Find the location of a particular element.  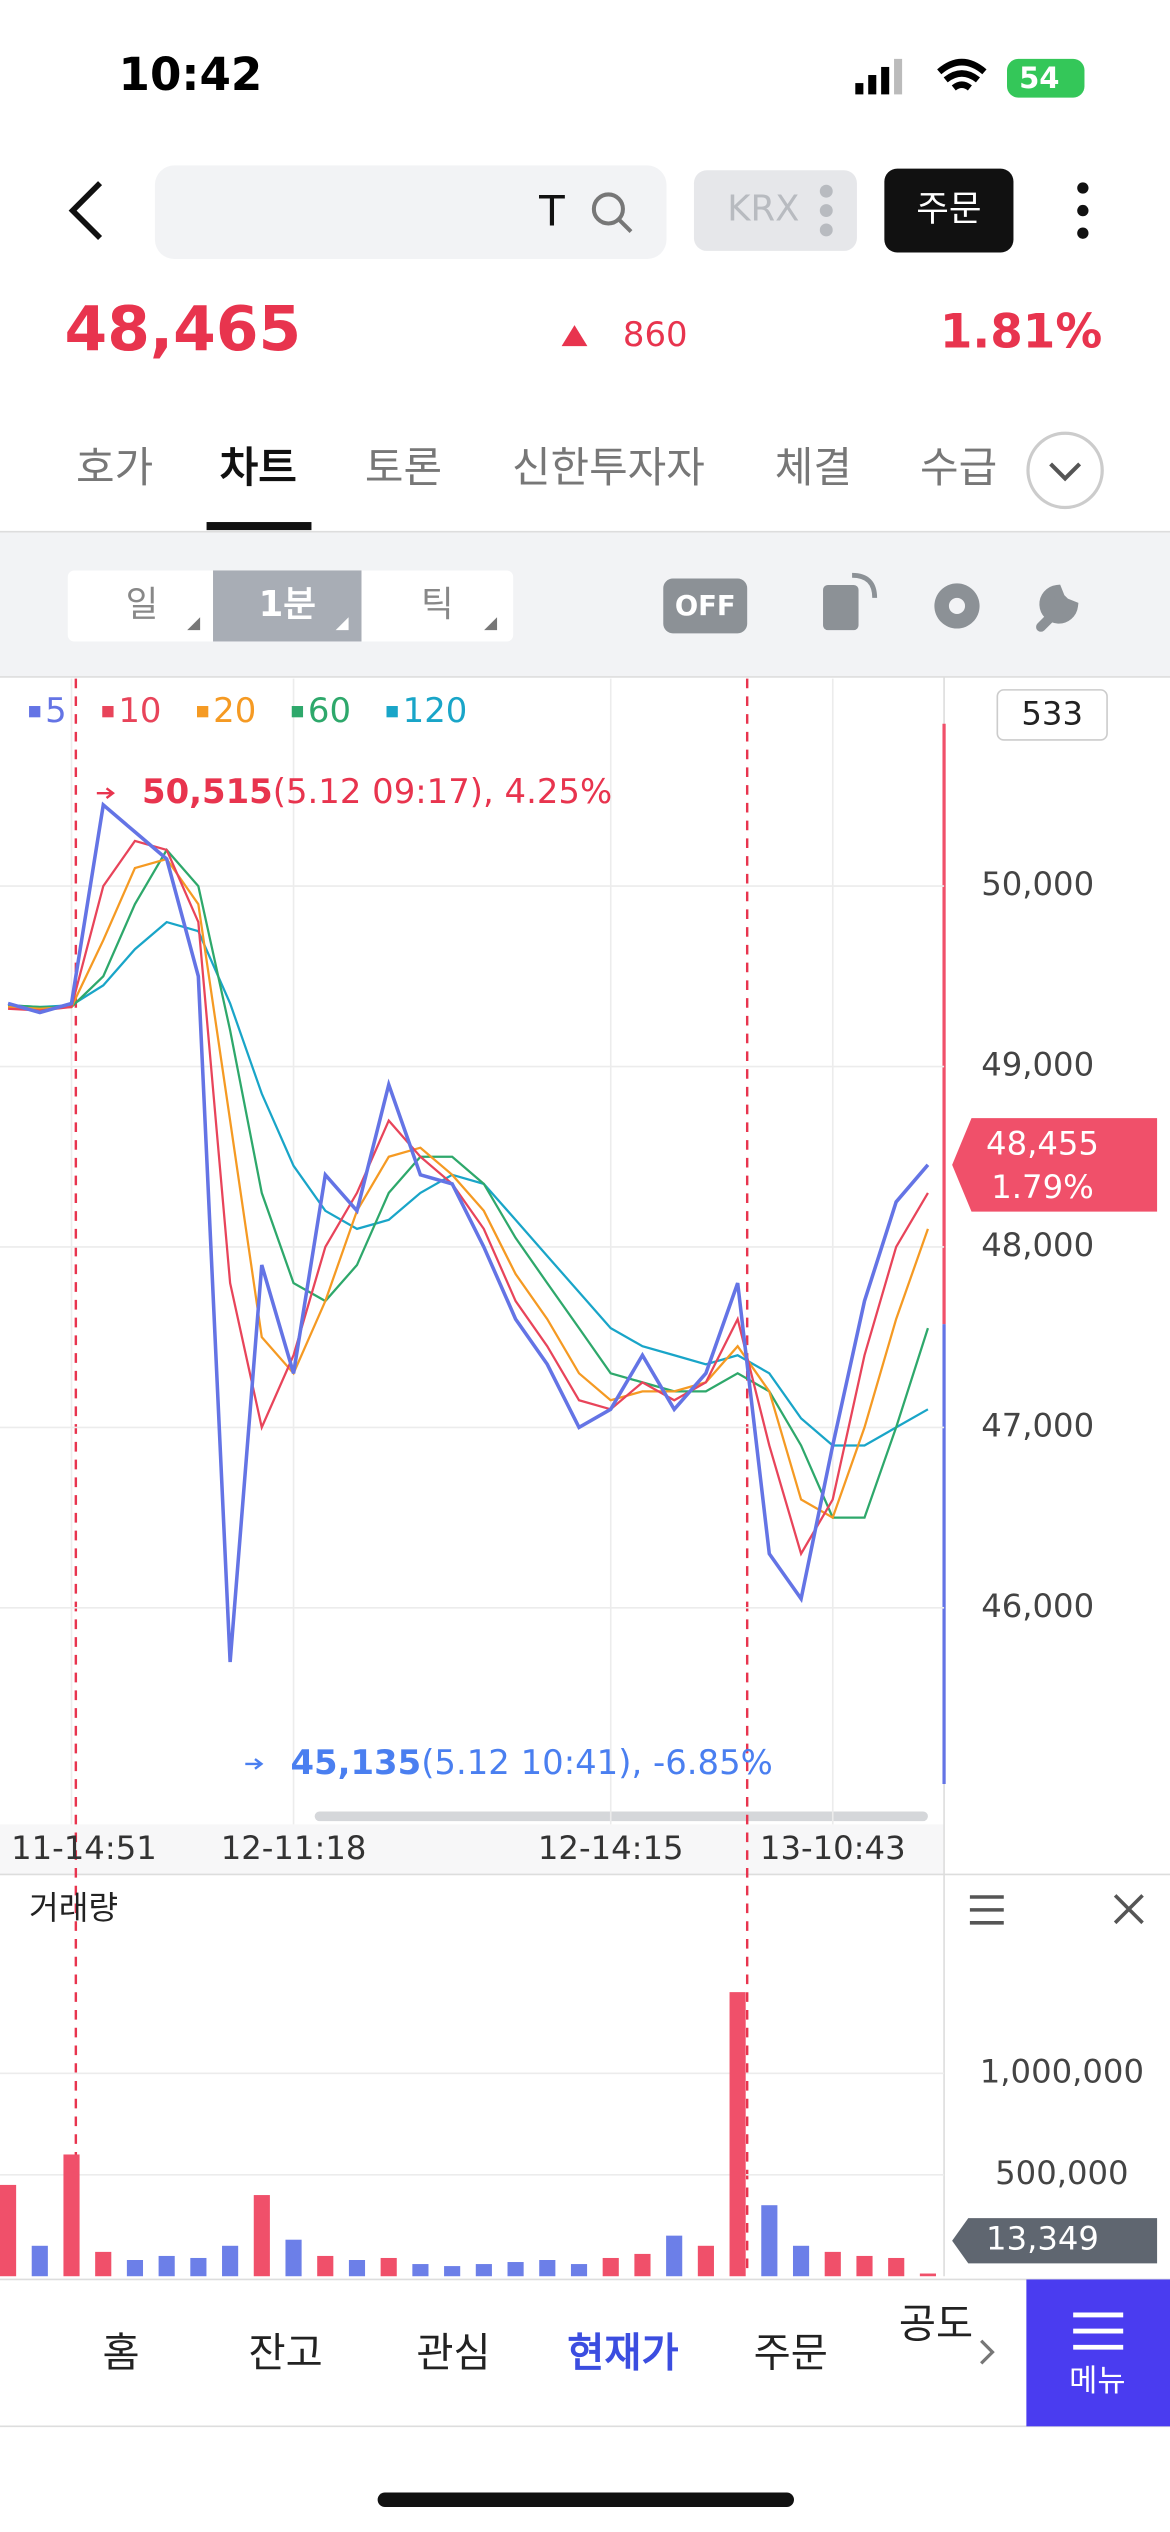

nav-item: 잔고 is located at coordinates (286, 2352).